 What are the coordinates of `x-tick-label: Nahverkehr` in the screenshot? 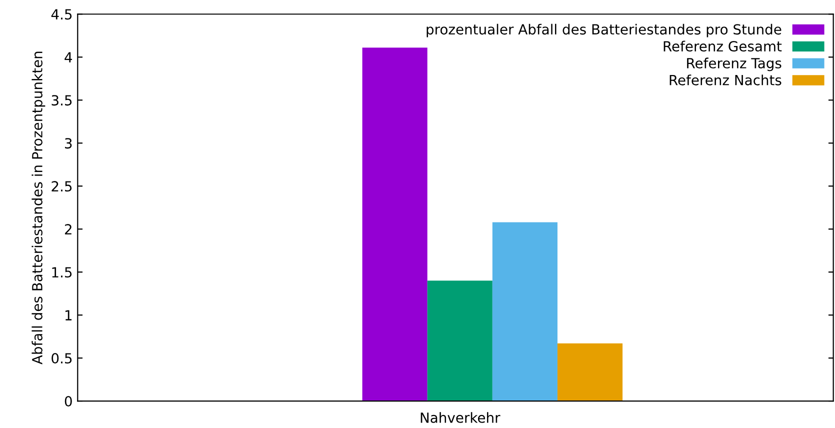 It's located at (460, 417).